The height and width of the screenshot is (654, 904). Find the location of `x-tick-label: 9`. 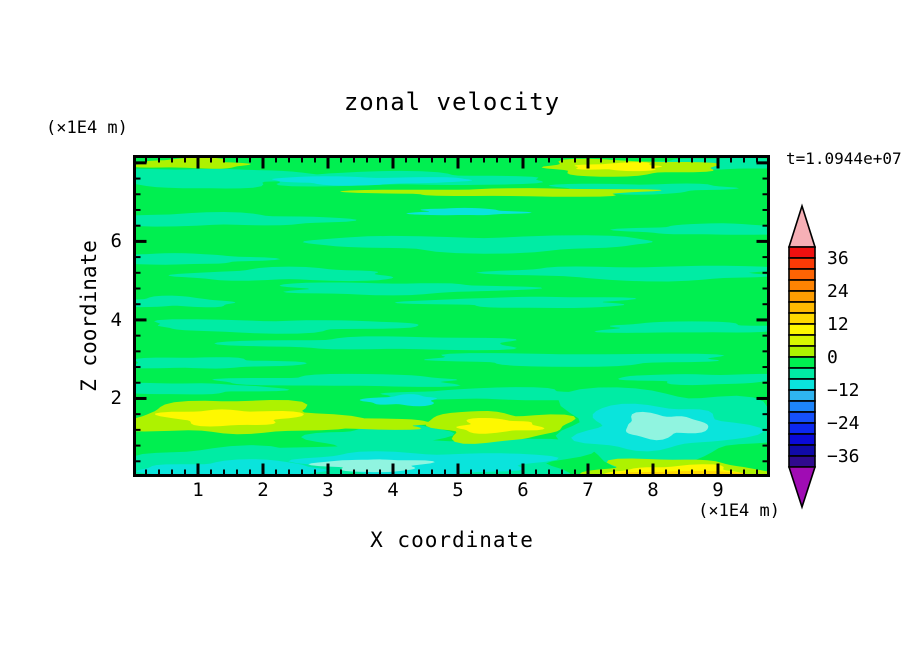

x-tick-label: 9 is located at coordinates (718, 490).